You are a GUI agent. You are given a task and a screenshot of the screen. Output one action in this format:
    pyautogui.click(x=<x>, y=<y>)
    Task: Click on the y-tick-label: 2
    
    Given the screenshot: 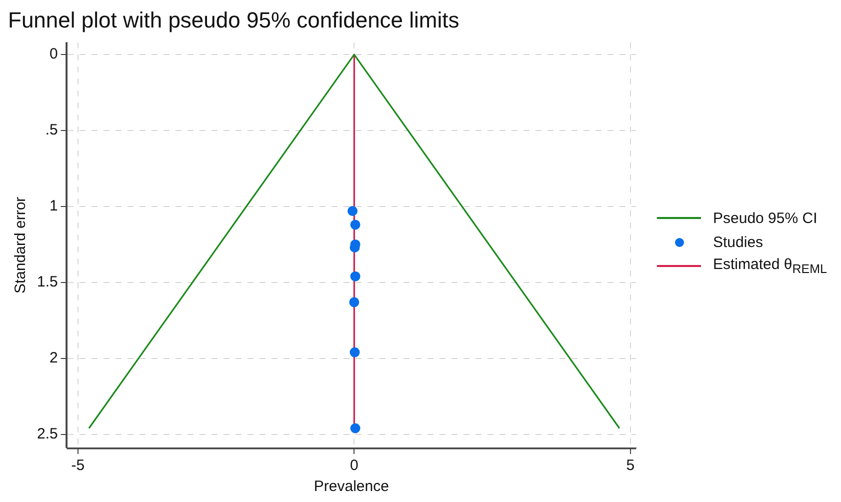 What is the action you would take?
    pyautogui.click(x=54, y=358)
    